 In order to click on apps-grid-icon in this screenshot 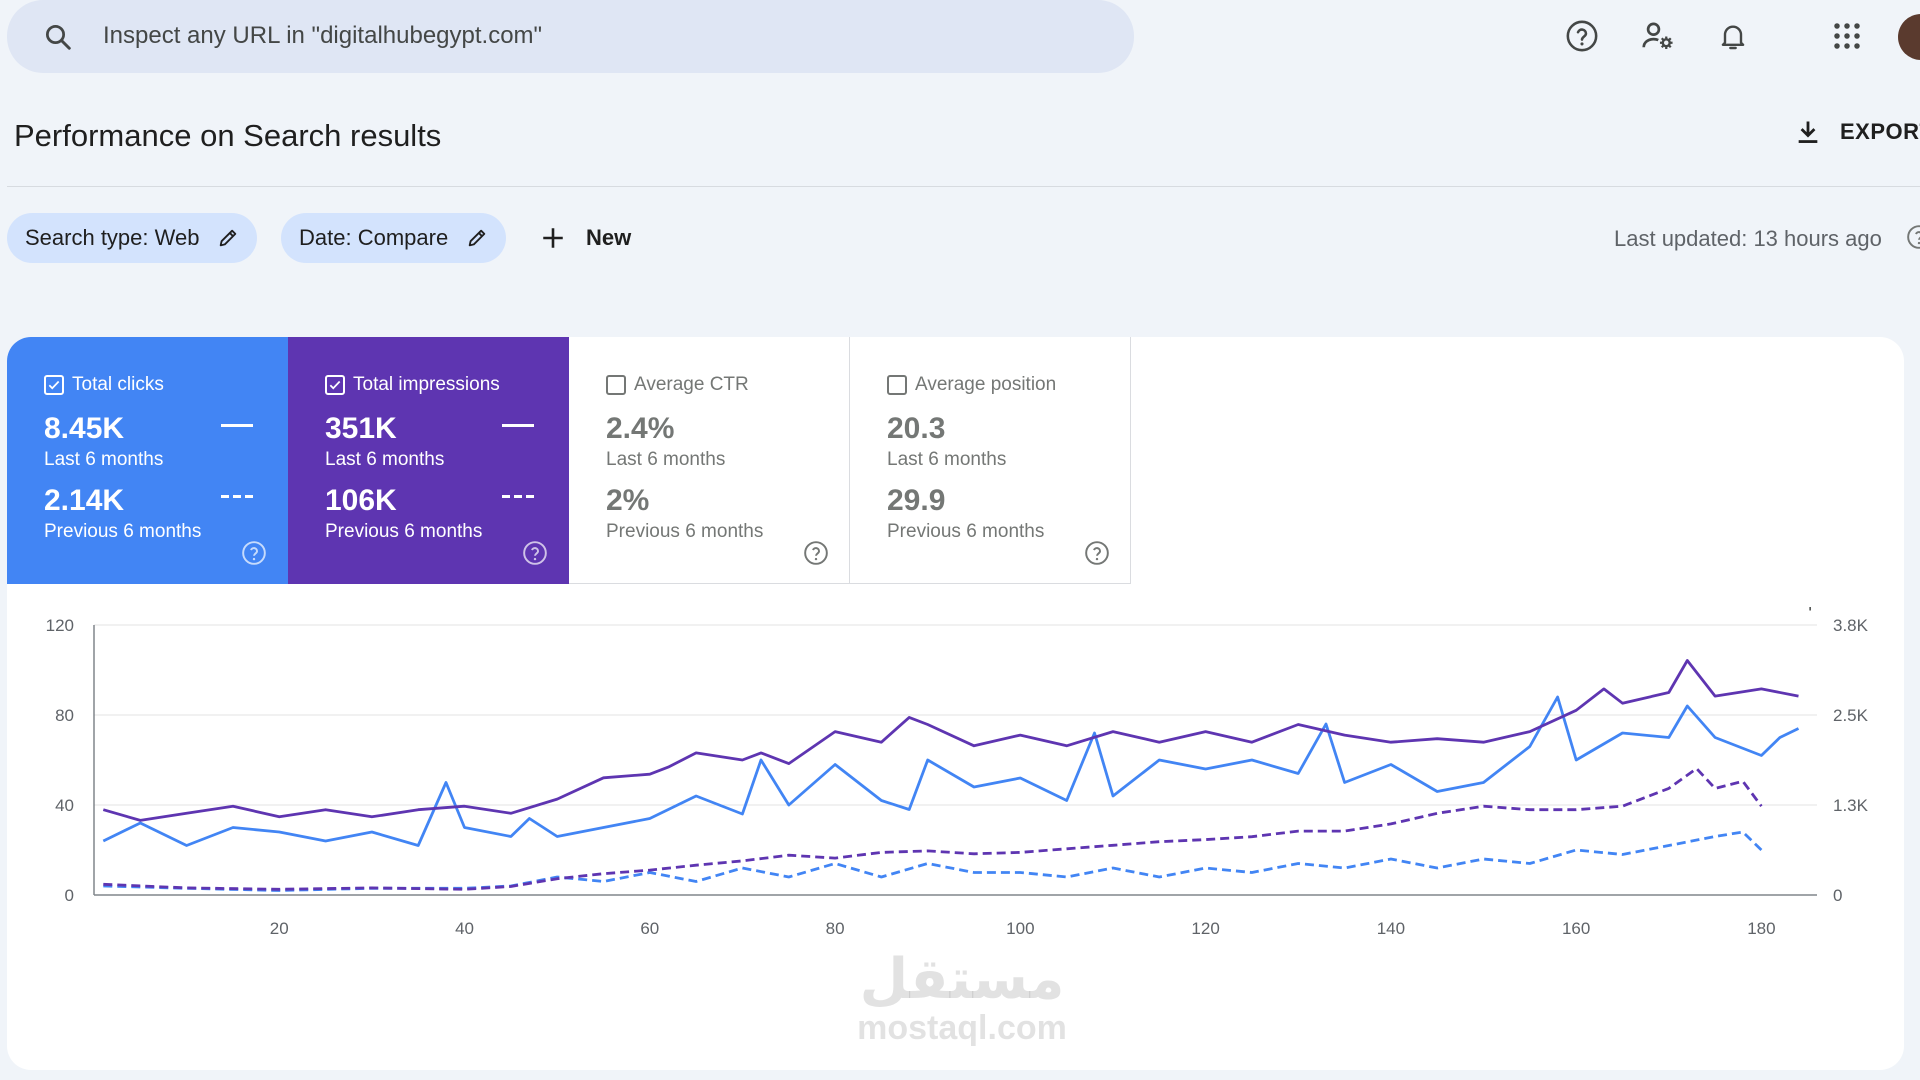, I will do `click(1847, 36)`.